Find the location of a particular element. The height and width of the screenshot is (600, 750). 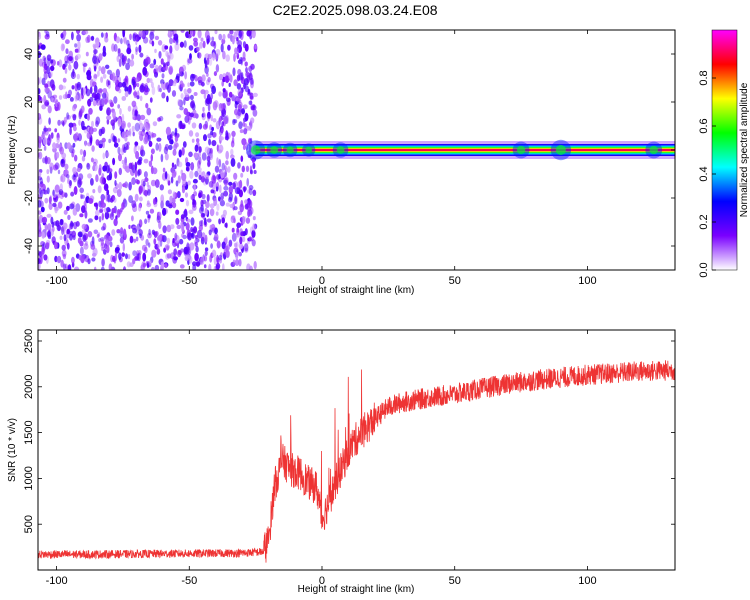

y-tick-label: 40 is located at coordinates (29, 54).